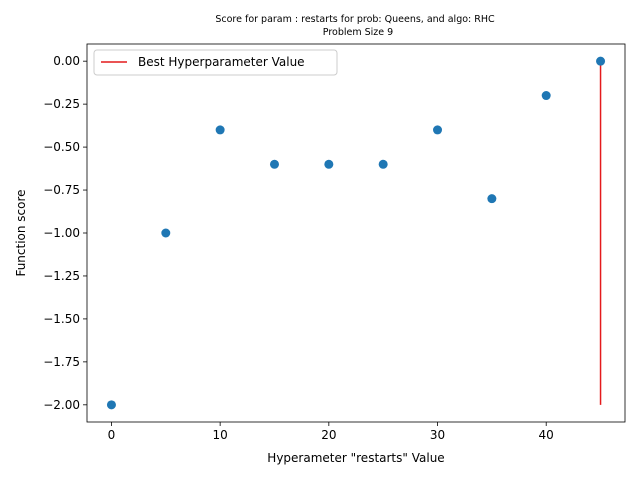 This screenshot has height=485, width=640. I want to click on y-axis-label: Function score, so click(21, 232).